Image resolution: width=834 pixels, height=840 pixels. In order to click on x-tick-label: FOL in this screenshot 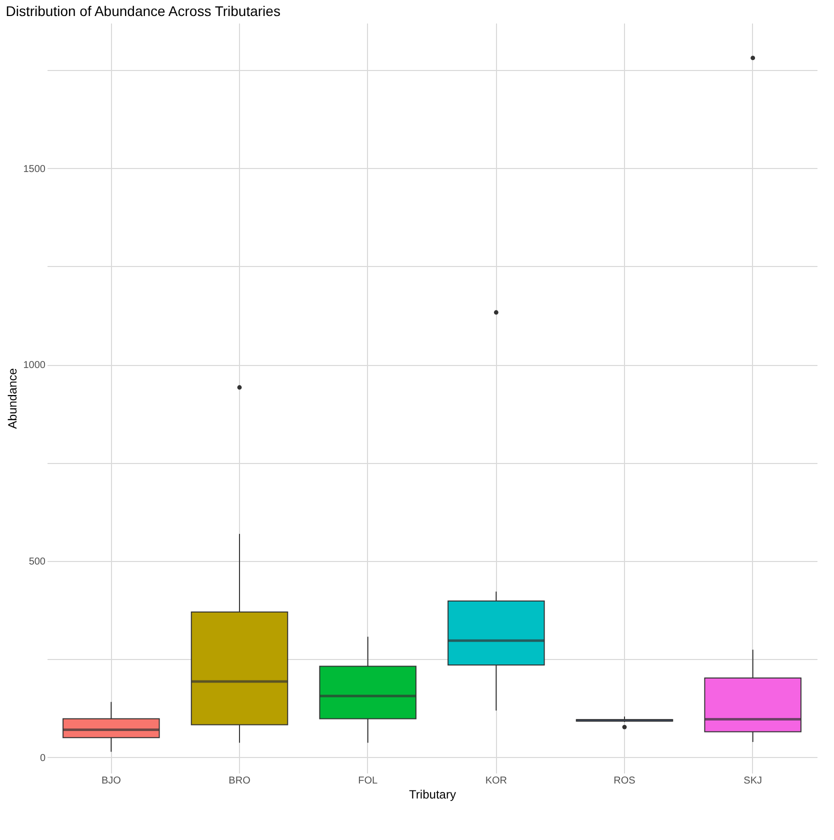, I will do `click(368, 781)`.